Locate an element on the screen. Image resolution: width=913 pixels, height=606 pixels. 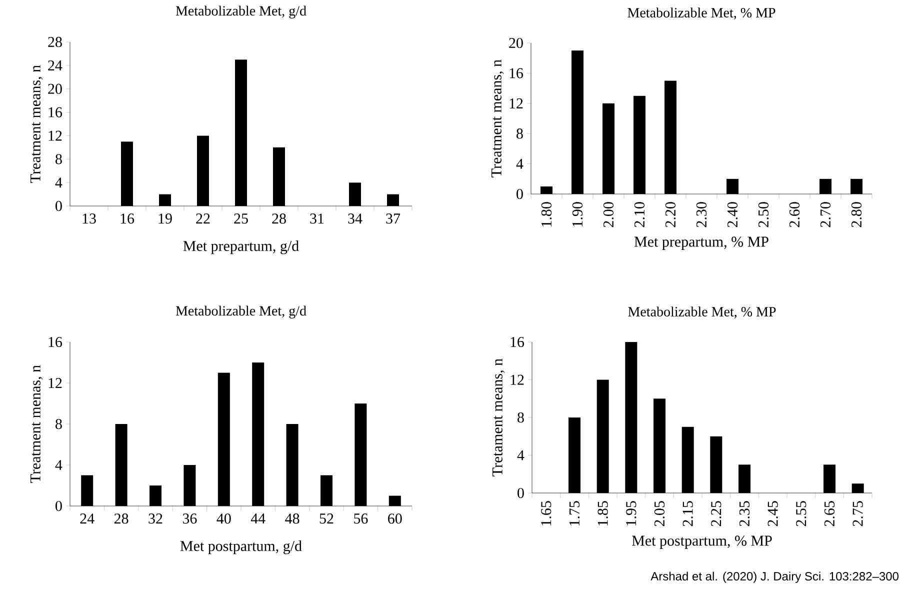
x-tick-label: 2.10 is located at coordinates (639, 215).